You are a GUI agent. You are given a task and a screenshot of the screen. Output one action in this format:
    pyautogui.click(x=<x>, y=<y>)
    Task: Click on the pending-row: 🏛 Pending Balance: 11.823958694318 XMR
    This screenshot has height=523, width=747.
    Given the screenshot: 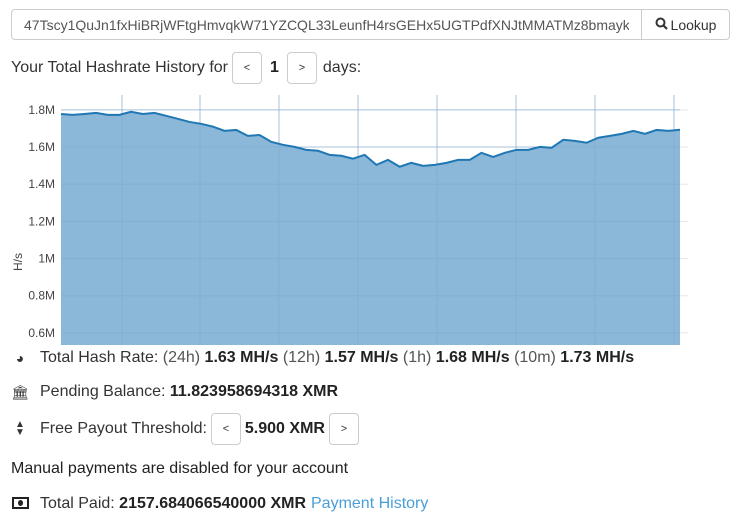 What is the action you would take?
    pyautogui.click(x=174, y=392)
    